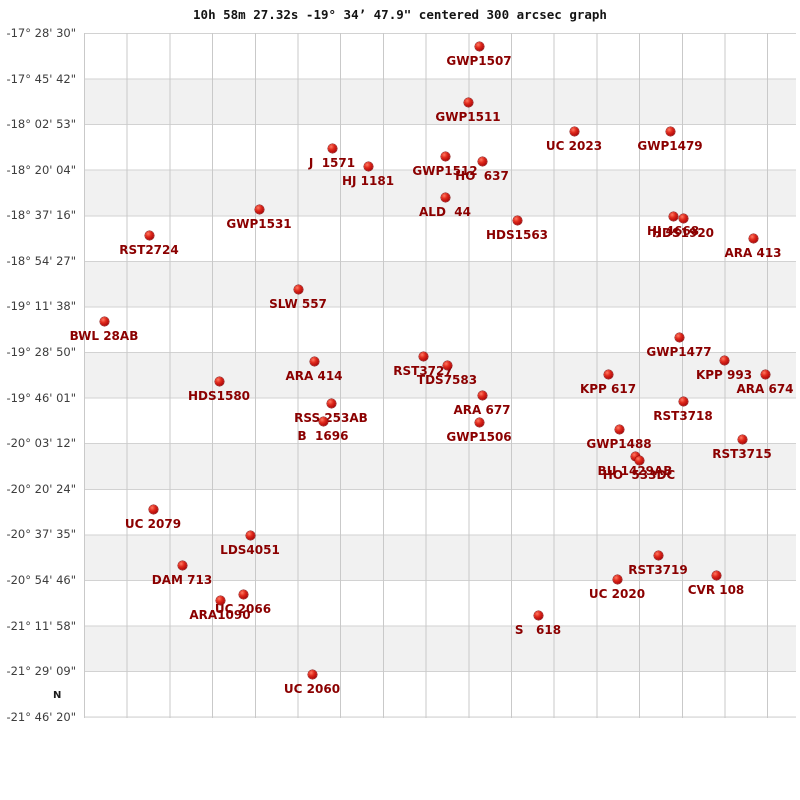  What do you see at coordinates (41, 579) in the screenshot?
I see `y-tick-label: -20° 54' 46"` at bounding box center [41, 579].